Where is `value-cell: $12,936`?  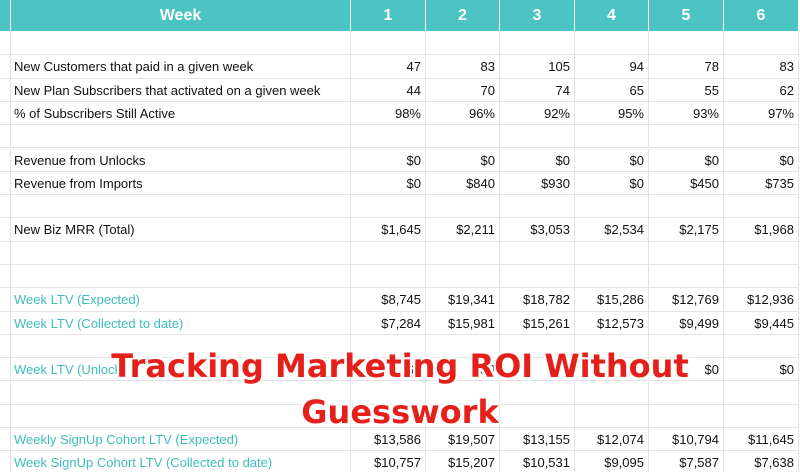 value-cell: $12,936 is located at coordinates (761, 300).